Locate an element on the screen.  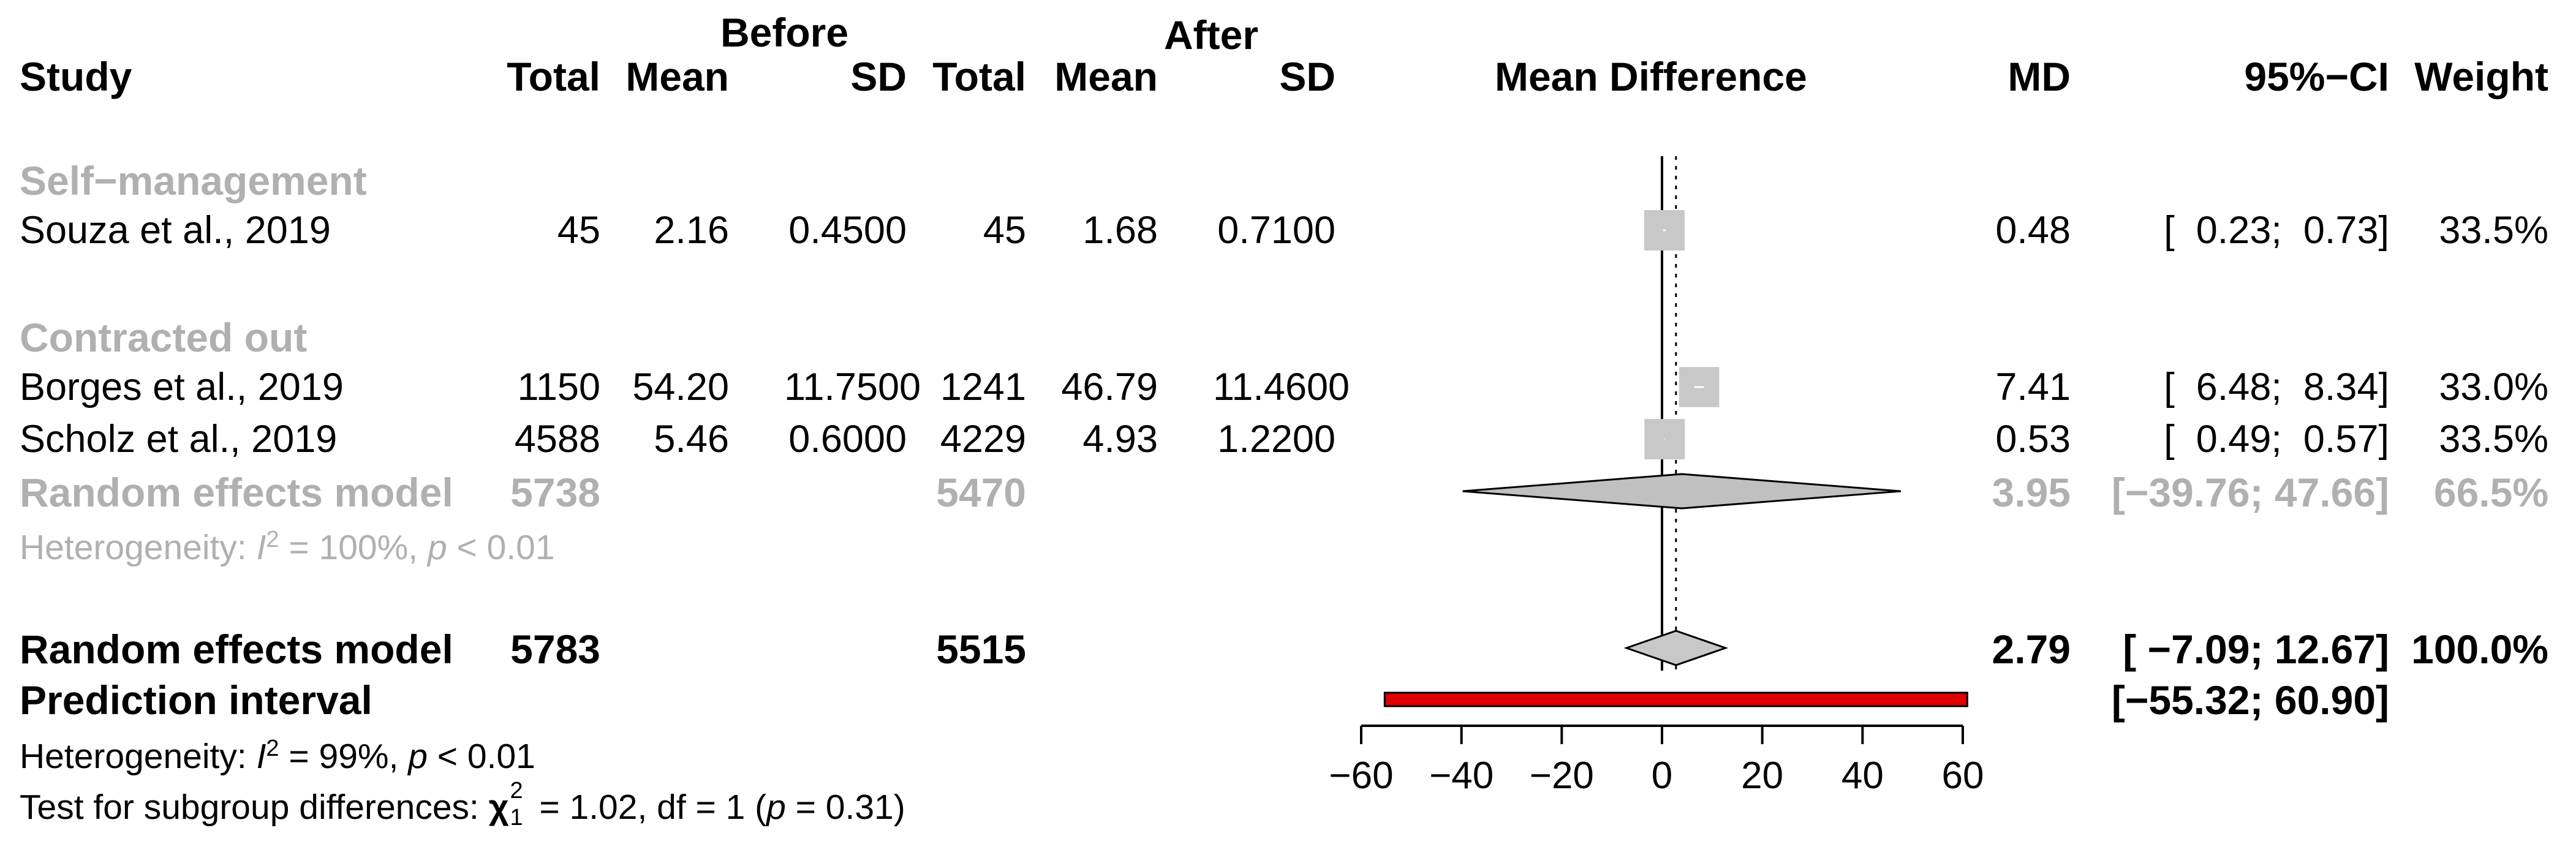
subgroup-model-label: Random effects model is located at coordinates (236, 493).